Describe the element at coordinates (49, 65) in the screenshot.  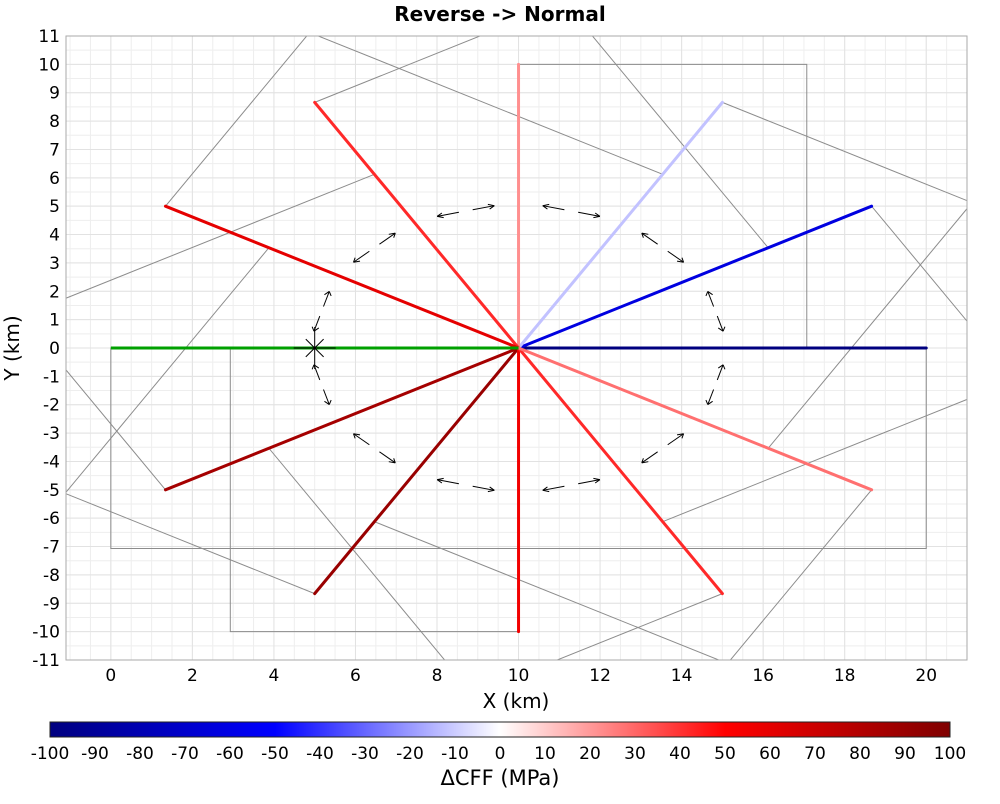
I see `y-tick-label: 10` at that location.